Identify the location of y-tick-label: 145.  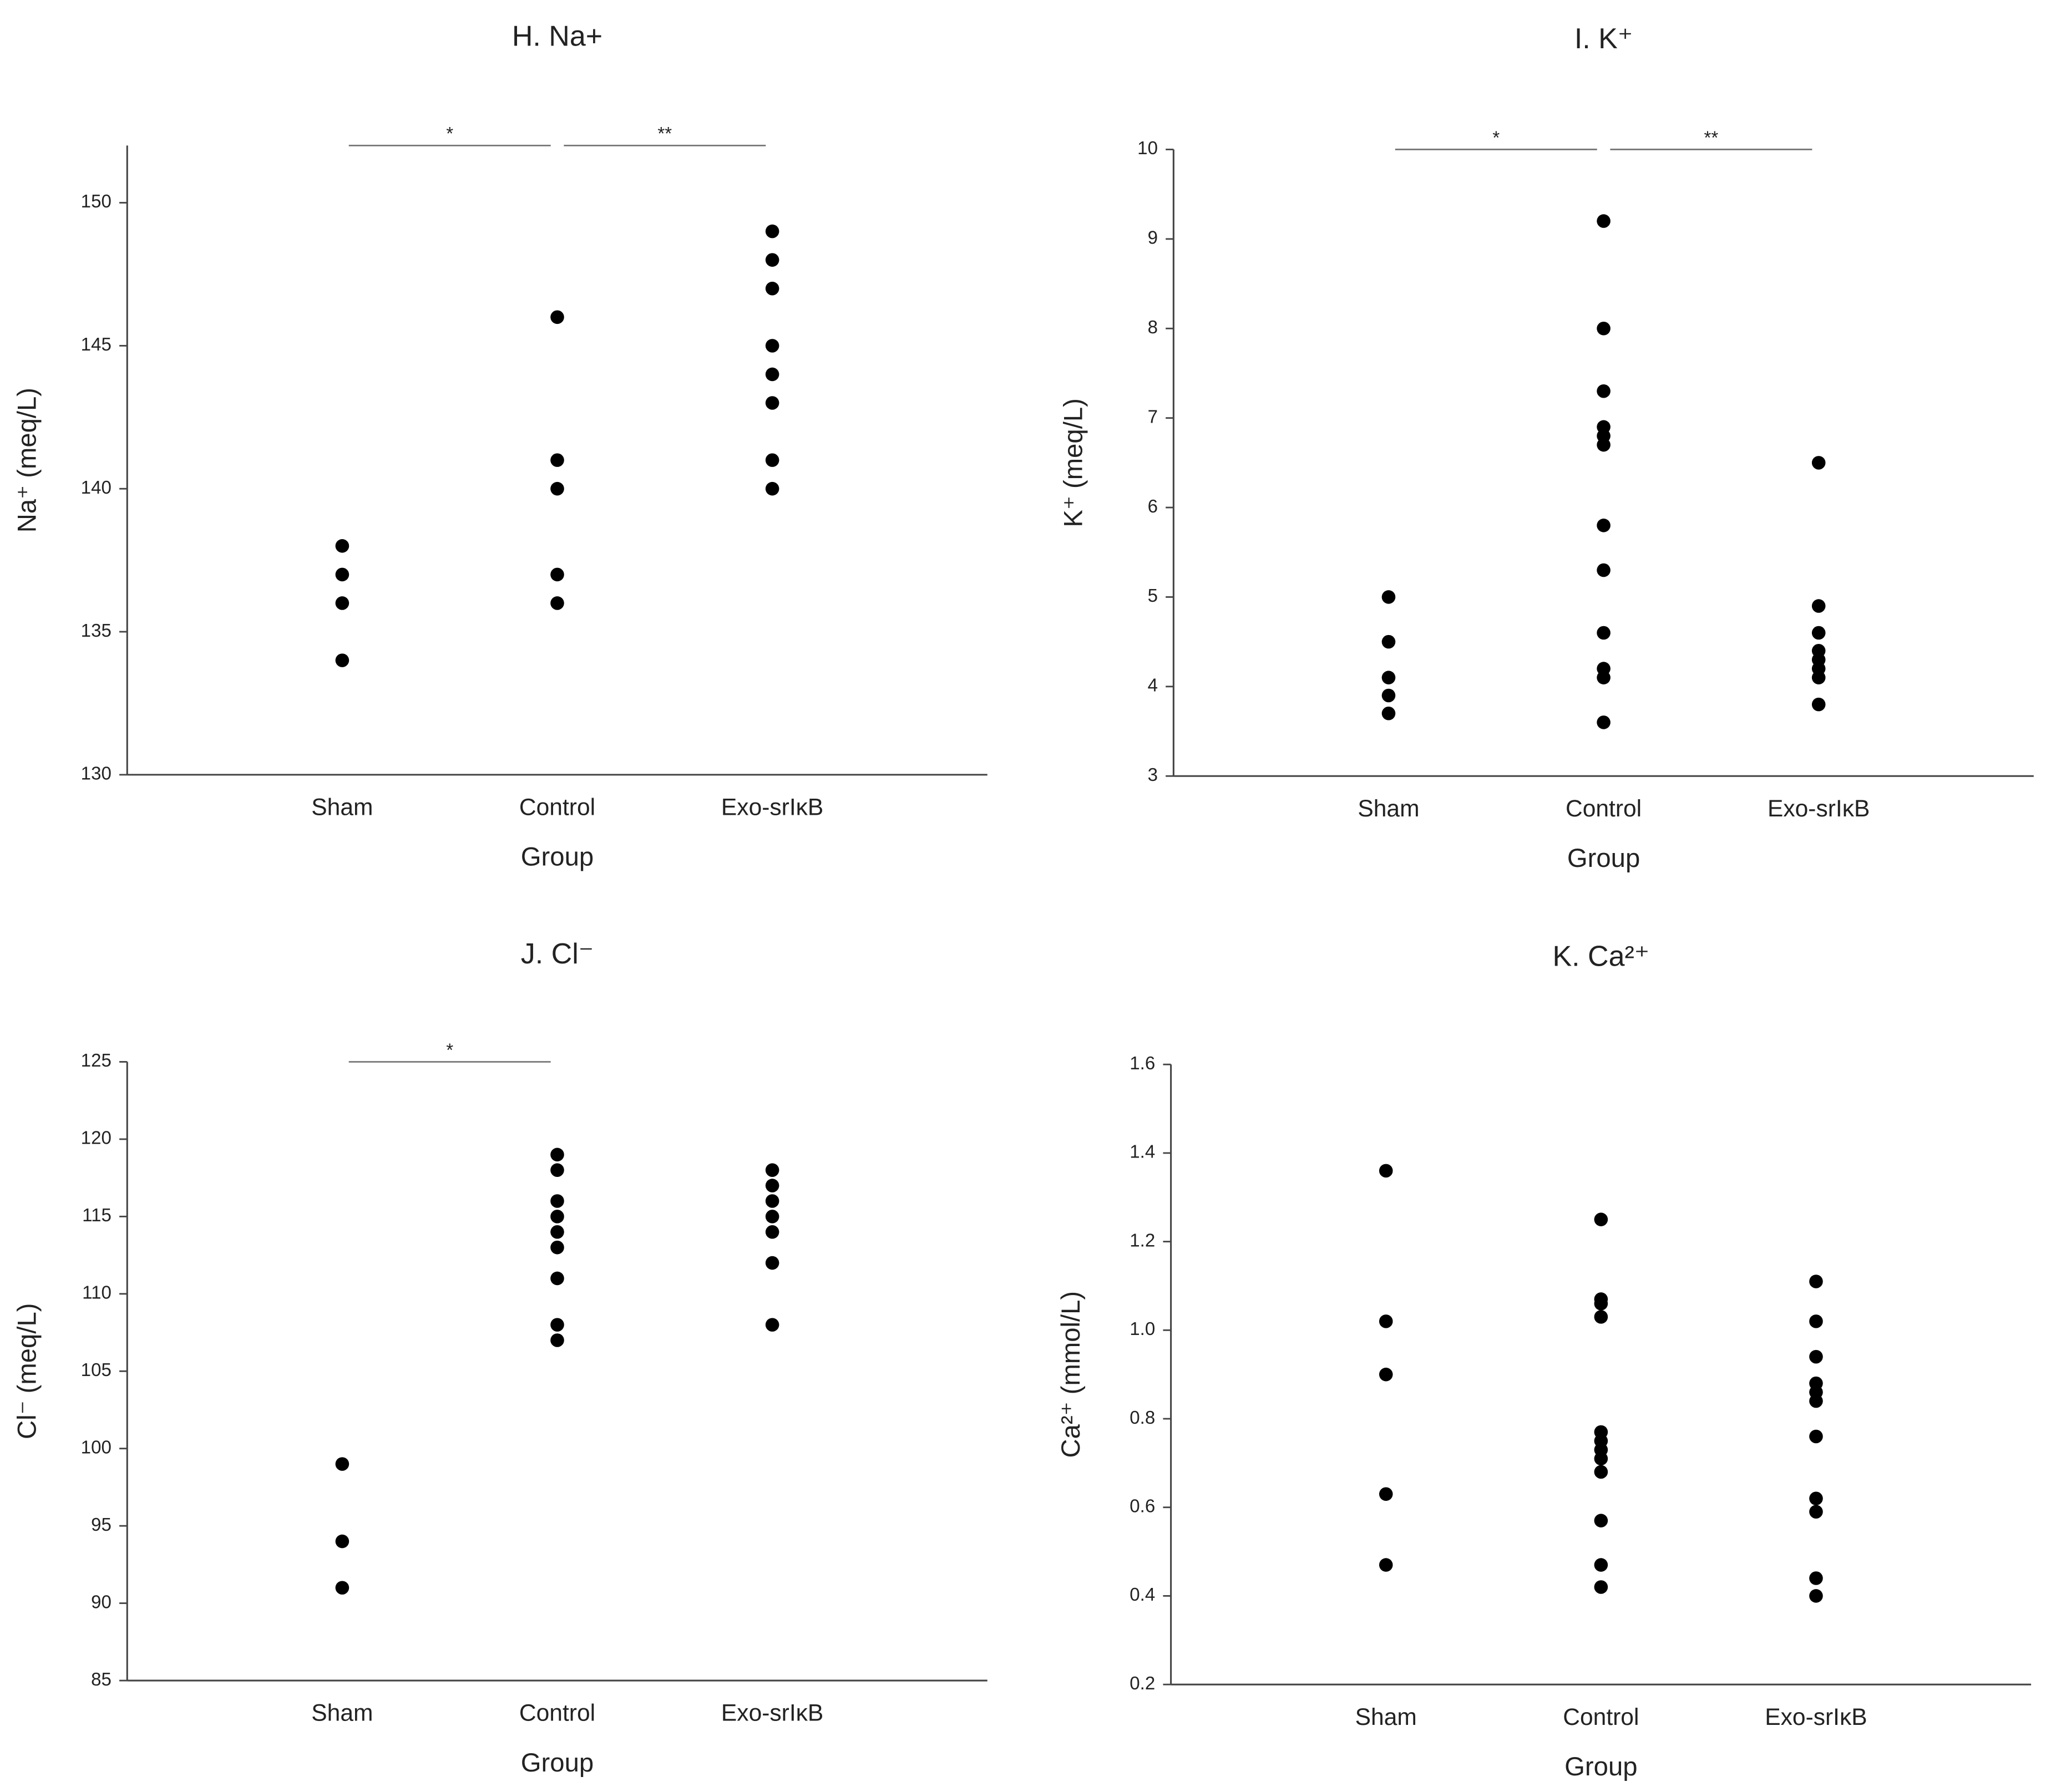
(96, 344).